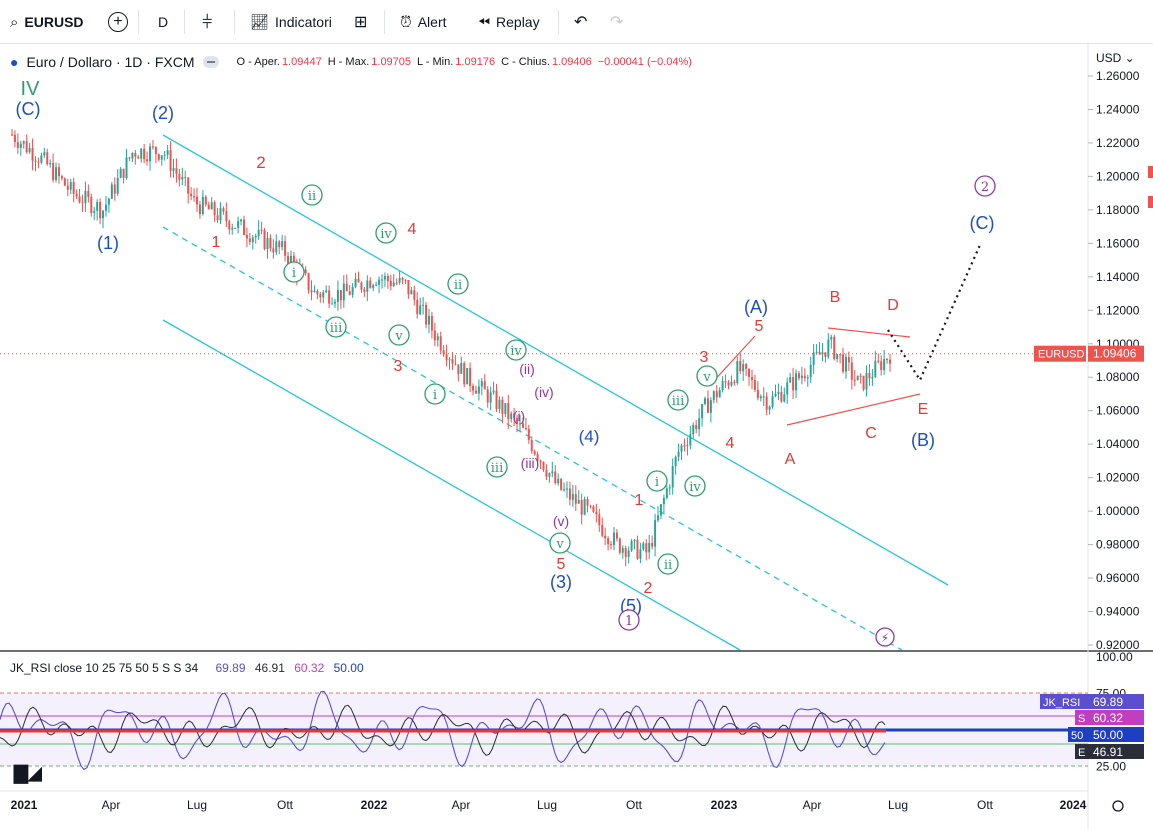  Describe the element at coordinates (871, 433) in the screenshot. I see `wave-label: C` at that location.